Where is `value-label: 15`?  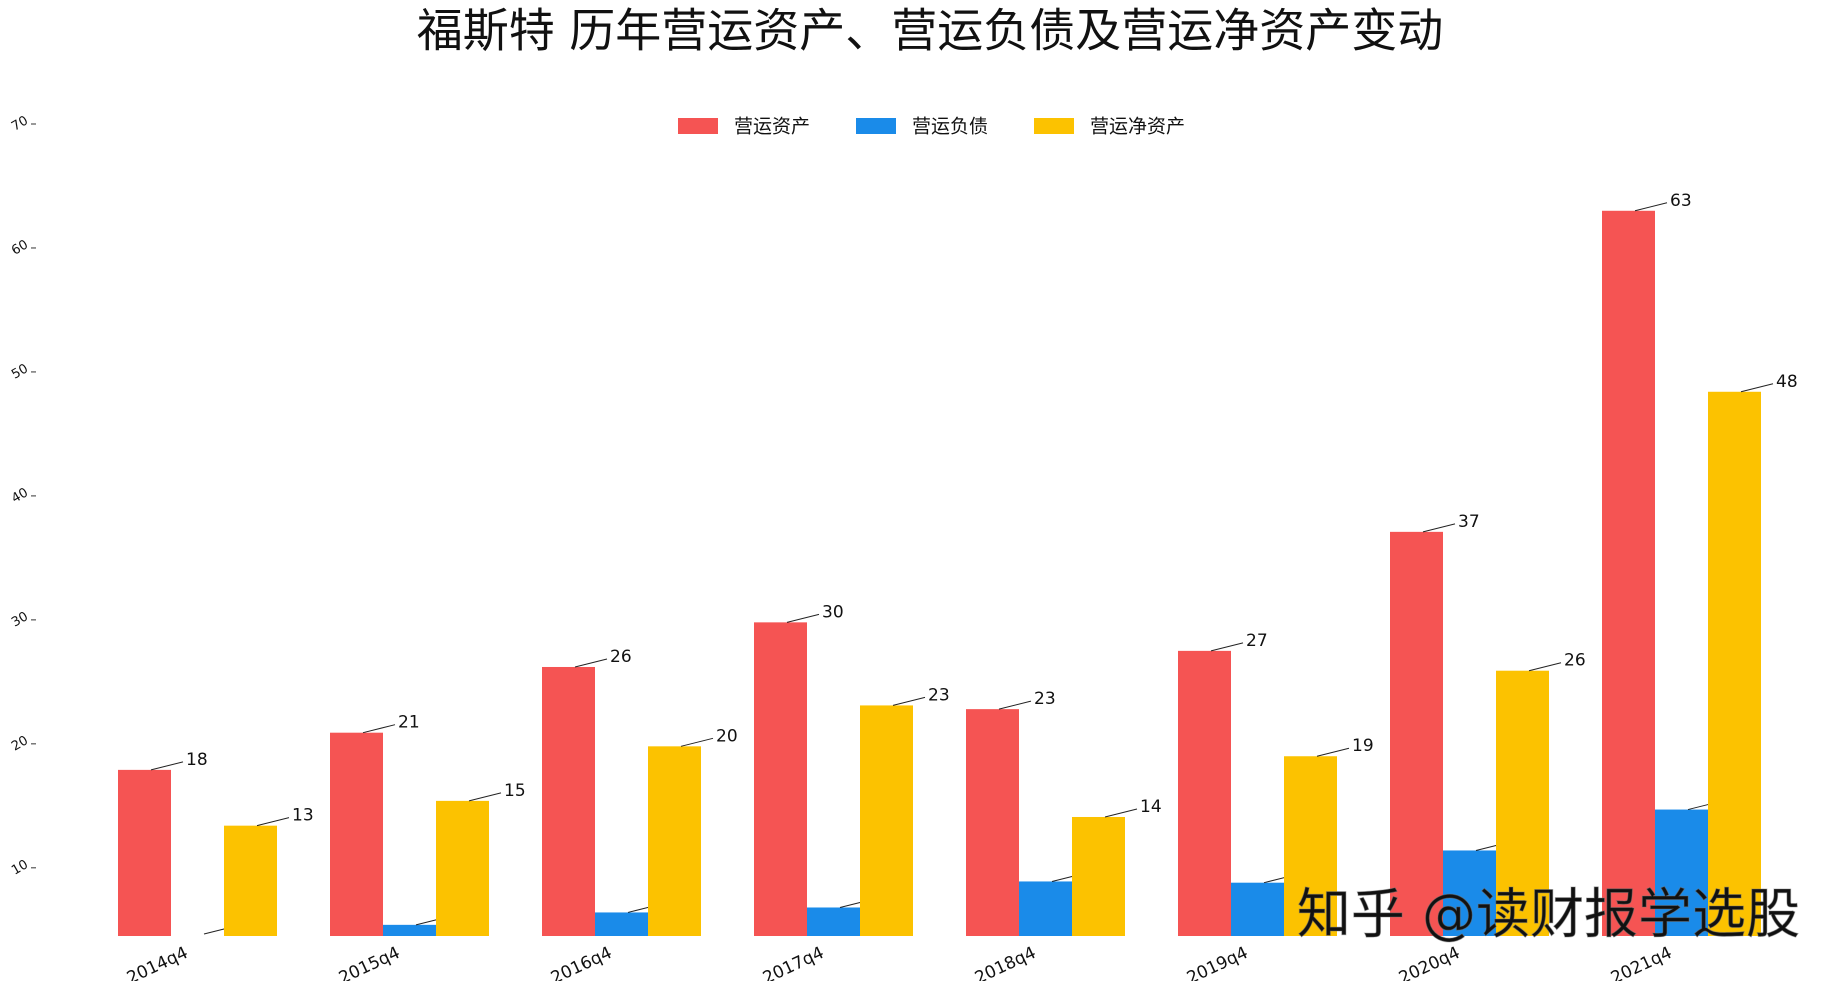
value-label: 15 is located at coordinates (515, 791).